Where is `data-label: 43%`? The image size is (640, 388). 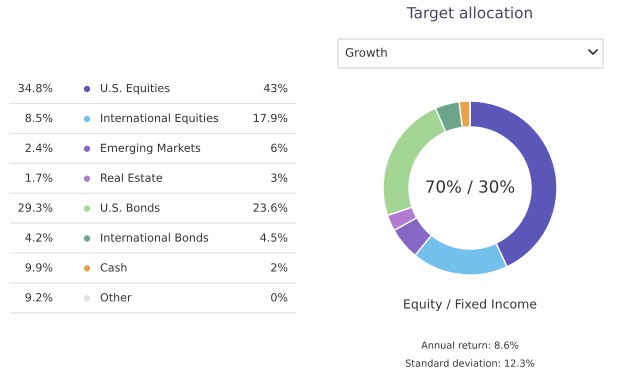 data-label: 43% is located at coordinates (276, 88).